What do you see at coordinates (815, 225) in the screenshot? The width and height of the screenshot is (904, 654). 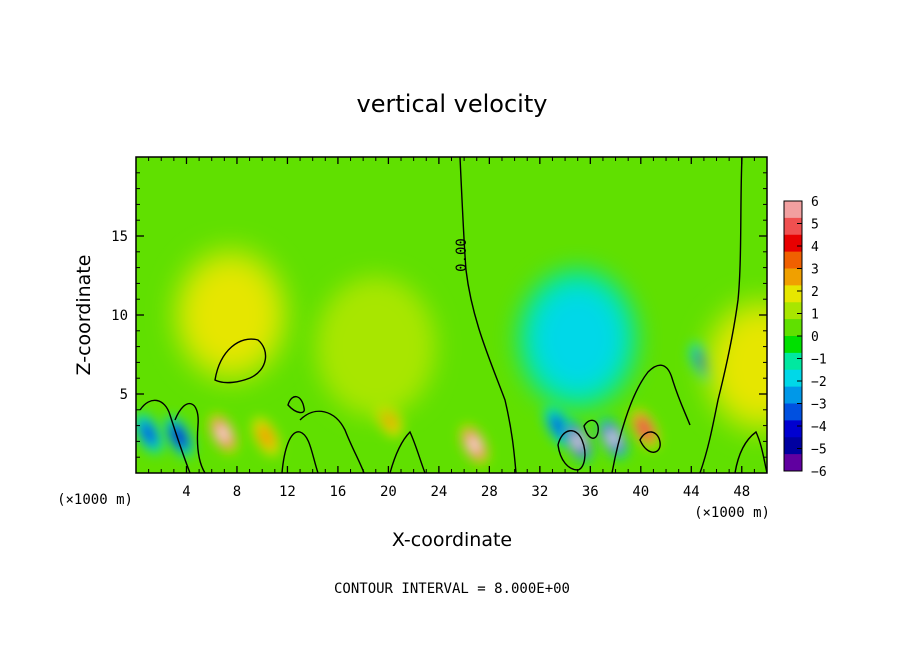 I see `colorbar-label: 5` at bounding box center [815, 225].